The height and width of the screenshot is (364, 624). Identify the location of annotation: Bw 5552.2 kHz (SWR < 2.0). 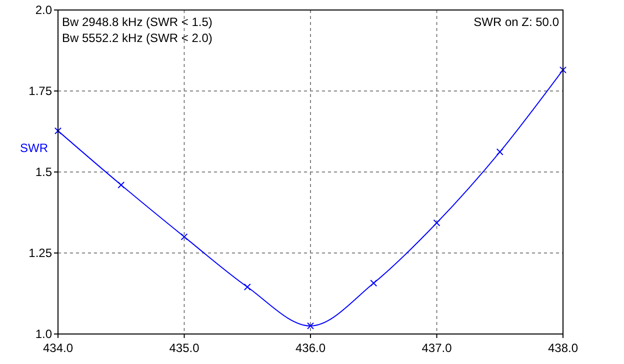
(137, 38).